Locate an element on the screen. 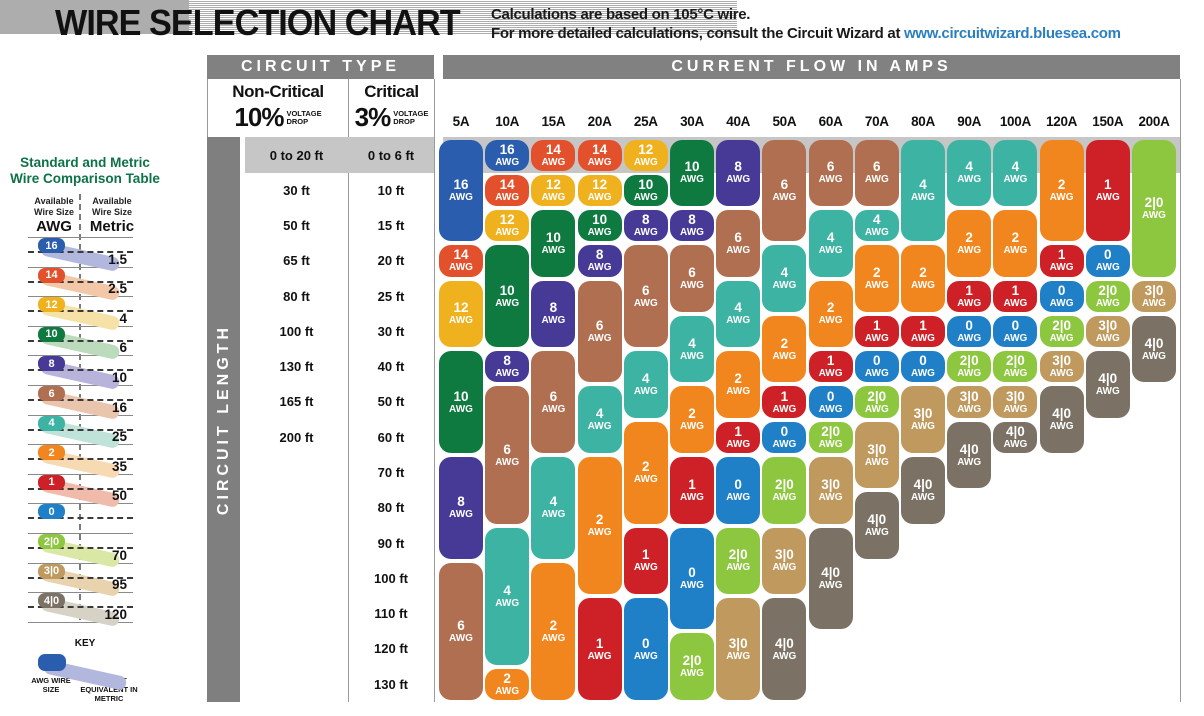  wire-pill-30A-6: 6 AWG is located at coordinates (692, 278).